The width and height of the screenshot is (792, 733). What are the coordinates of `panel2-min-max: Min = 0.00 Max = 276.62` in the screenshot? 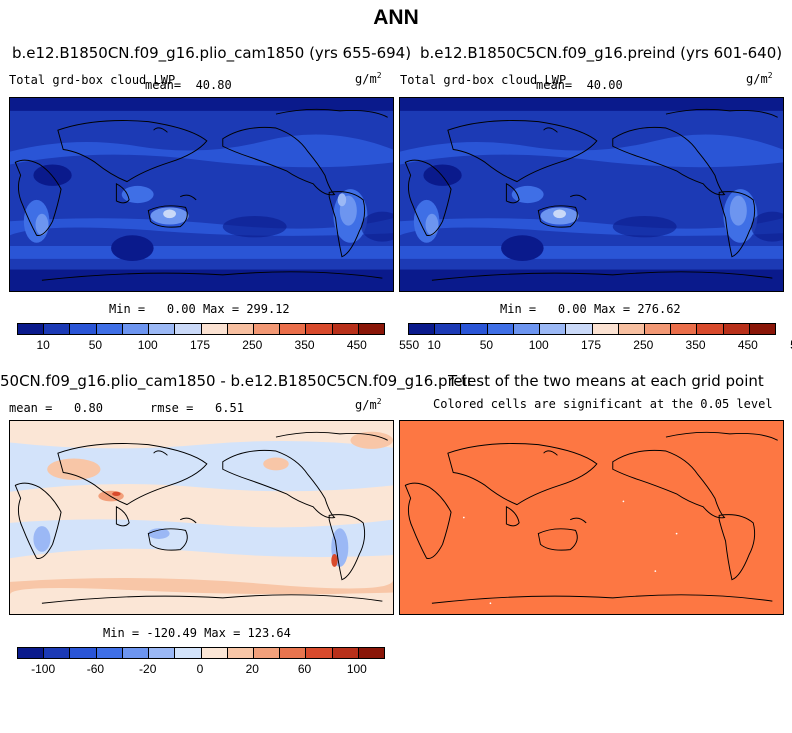 It's located at (590, 309).